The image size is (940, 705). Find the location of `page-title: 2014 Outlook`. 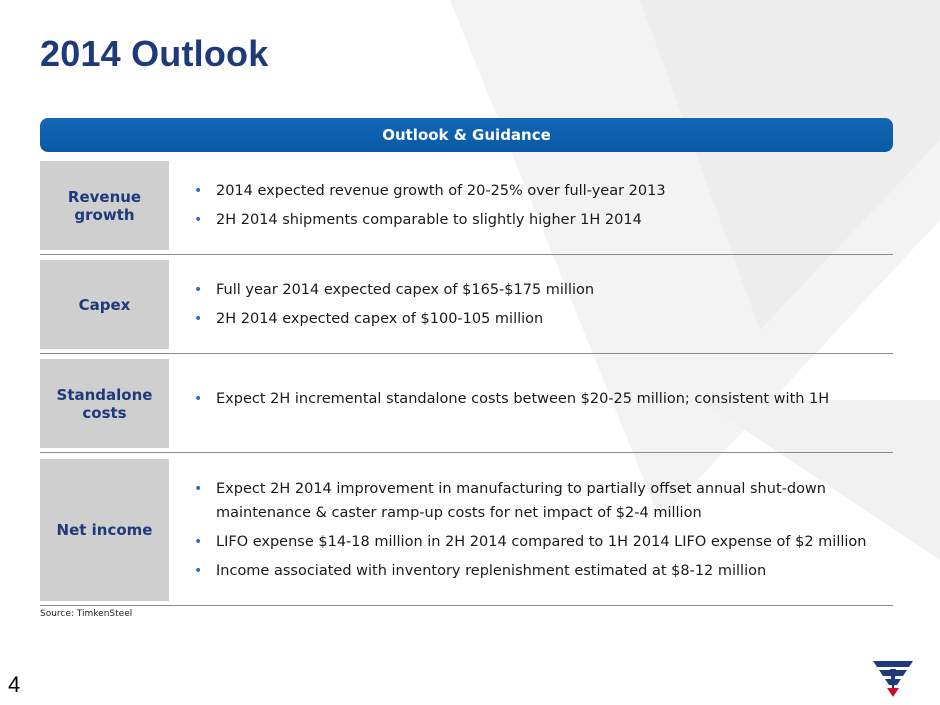

page-title: 2014 Outlook is located at coordinates (154, 53).